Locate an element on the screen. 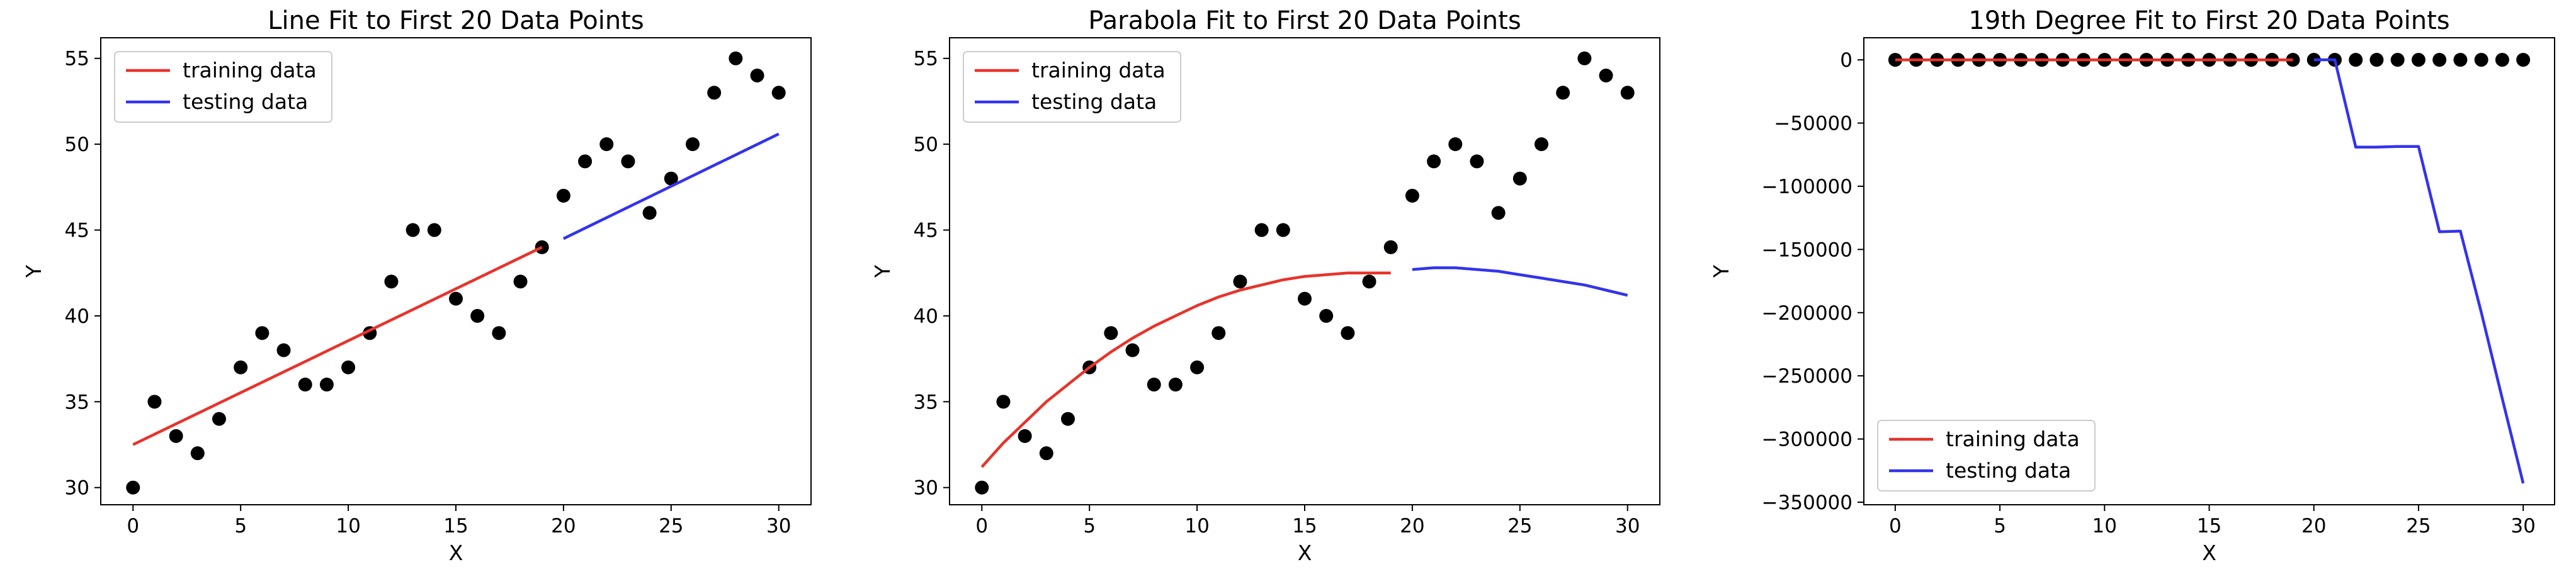 This screenshot has height=579, width=2576. chart-title: 19th Degree Fit to First 20 Data Points is located at coordinates (2208, 20).